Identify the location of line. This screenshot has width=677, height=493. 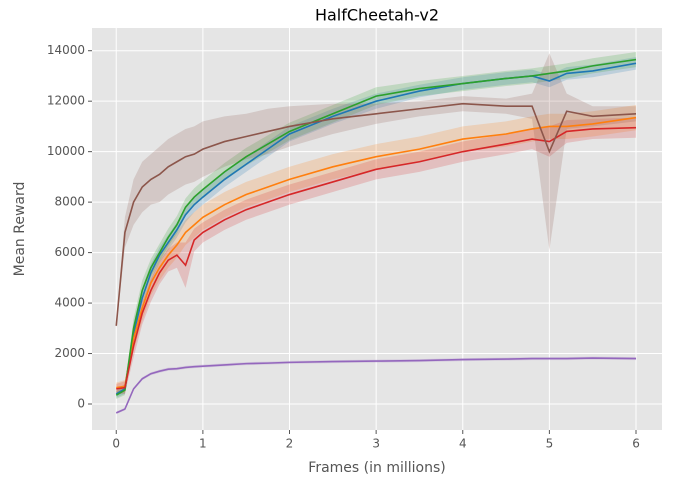
(376, 385).